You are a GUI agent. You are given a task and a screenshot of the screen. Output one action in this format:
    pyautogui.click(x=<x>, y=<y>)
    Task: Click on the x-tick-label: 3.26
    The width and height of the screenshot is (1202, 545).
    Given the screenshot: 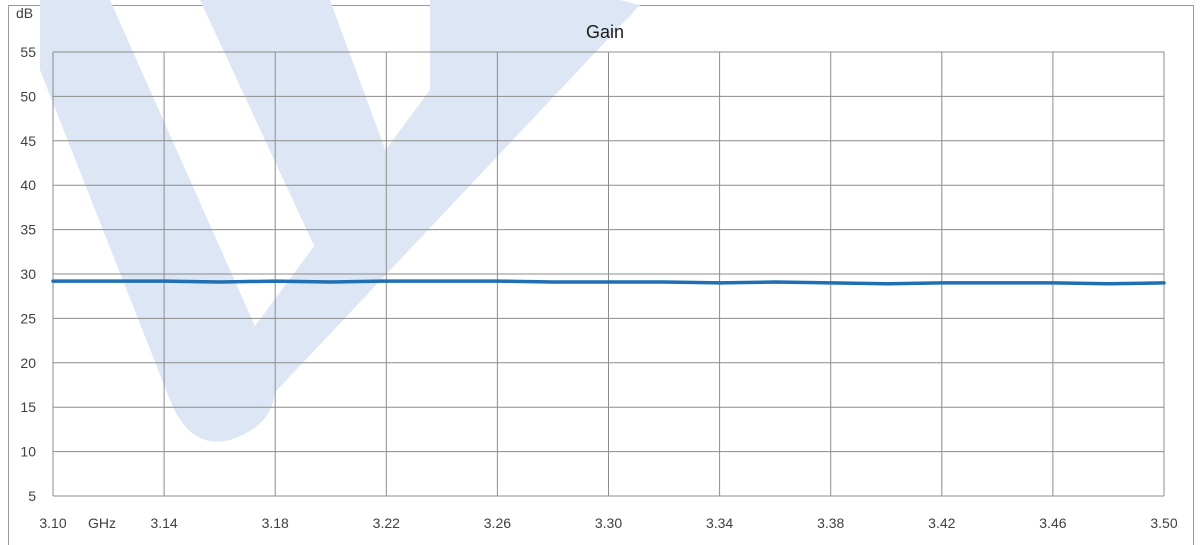 What is the action you would take?
    pyautogui.click(x=497, y=523)
    